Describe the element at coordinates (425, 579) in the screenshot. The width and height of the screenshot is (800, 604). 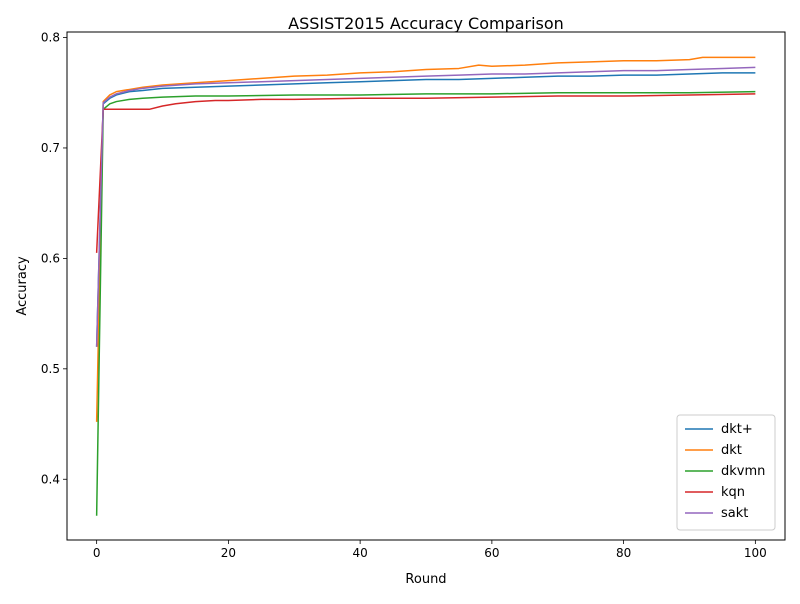
I see `x-axis-label: Round` at that location.